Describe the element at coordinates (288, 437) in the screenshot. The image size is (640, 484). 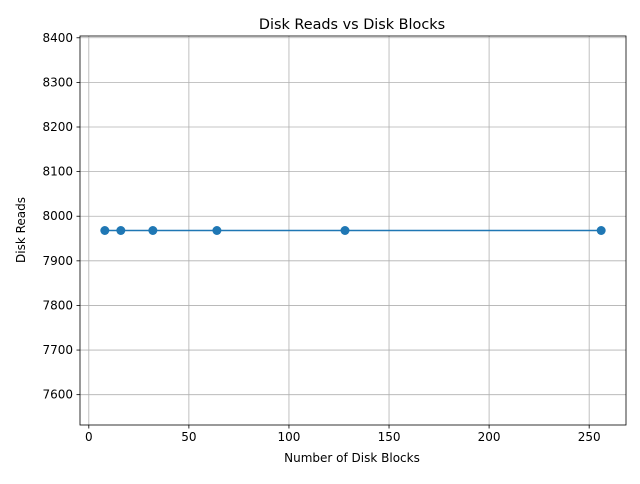
I see `x-tick-label: 100` at that location.